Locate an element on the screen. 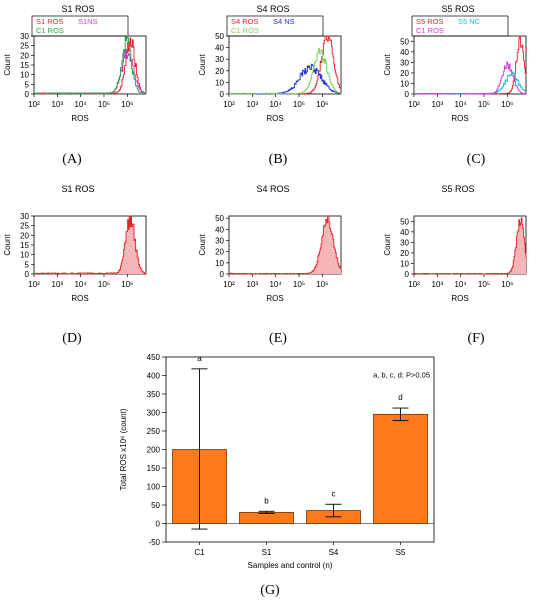 This screenshot has height=606, width=550. legend-item: S4 ROS is located at coordinates (245, 21).